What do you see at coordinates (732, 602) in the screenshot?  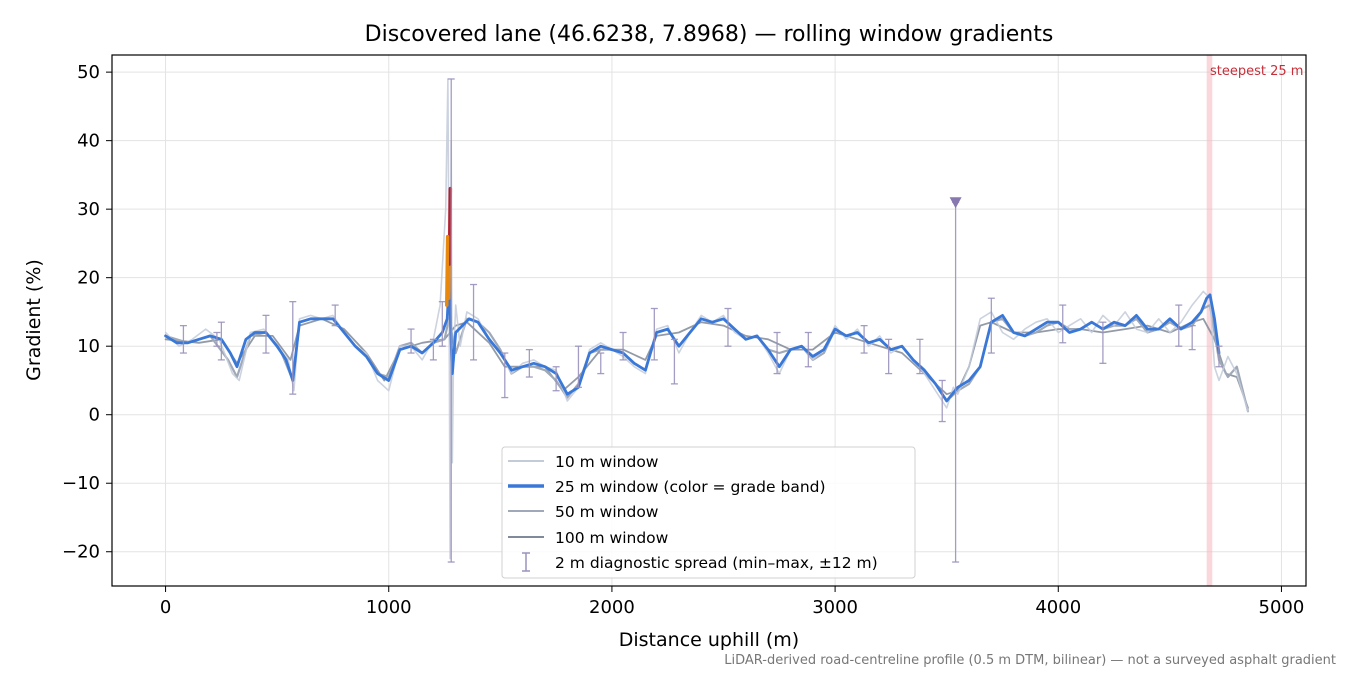 I see `x-axis: 0 1000 2000 3000 4000 5000` at bounding box center [732, 602].